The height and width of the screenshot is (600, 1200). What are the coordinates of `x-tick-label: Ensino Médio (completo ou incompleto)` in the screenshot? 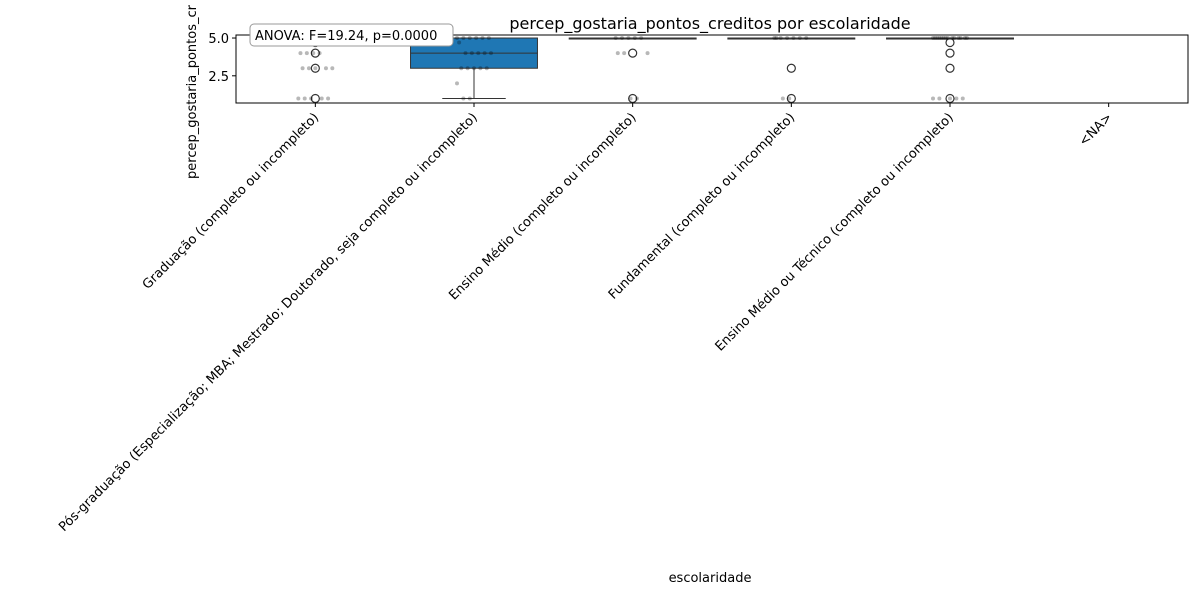 It's located at (542, 206).